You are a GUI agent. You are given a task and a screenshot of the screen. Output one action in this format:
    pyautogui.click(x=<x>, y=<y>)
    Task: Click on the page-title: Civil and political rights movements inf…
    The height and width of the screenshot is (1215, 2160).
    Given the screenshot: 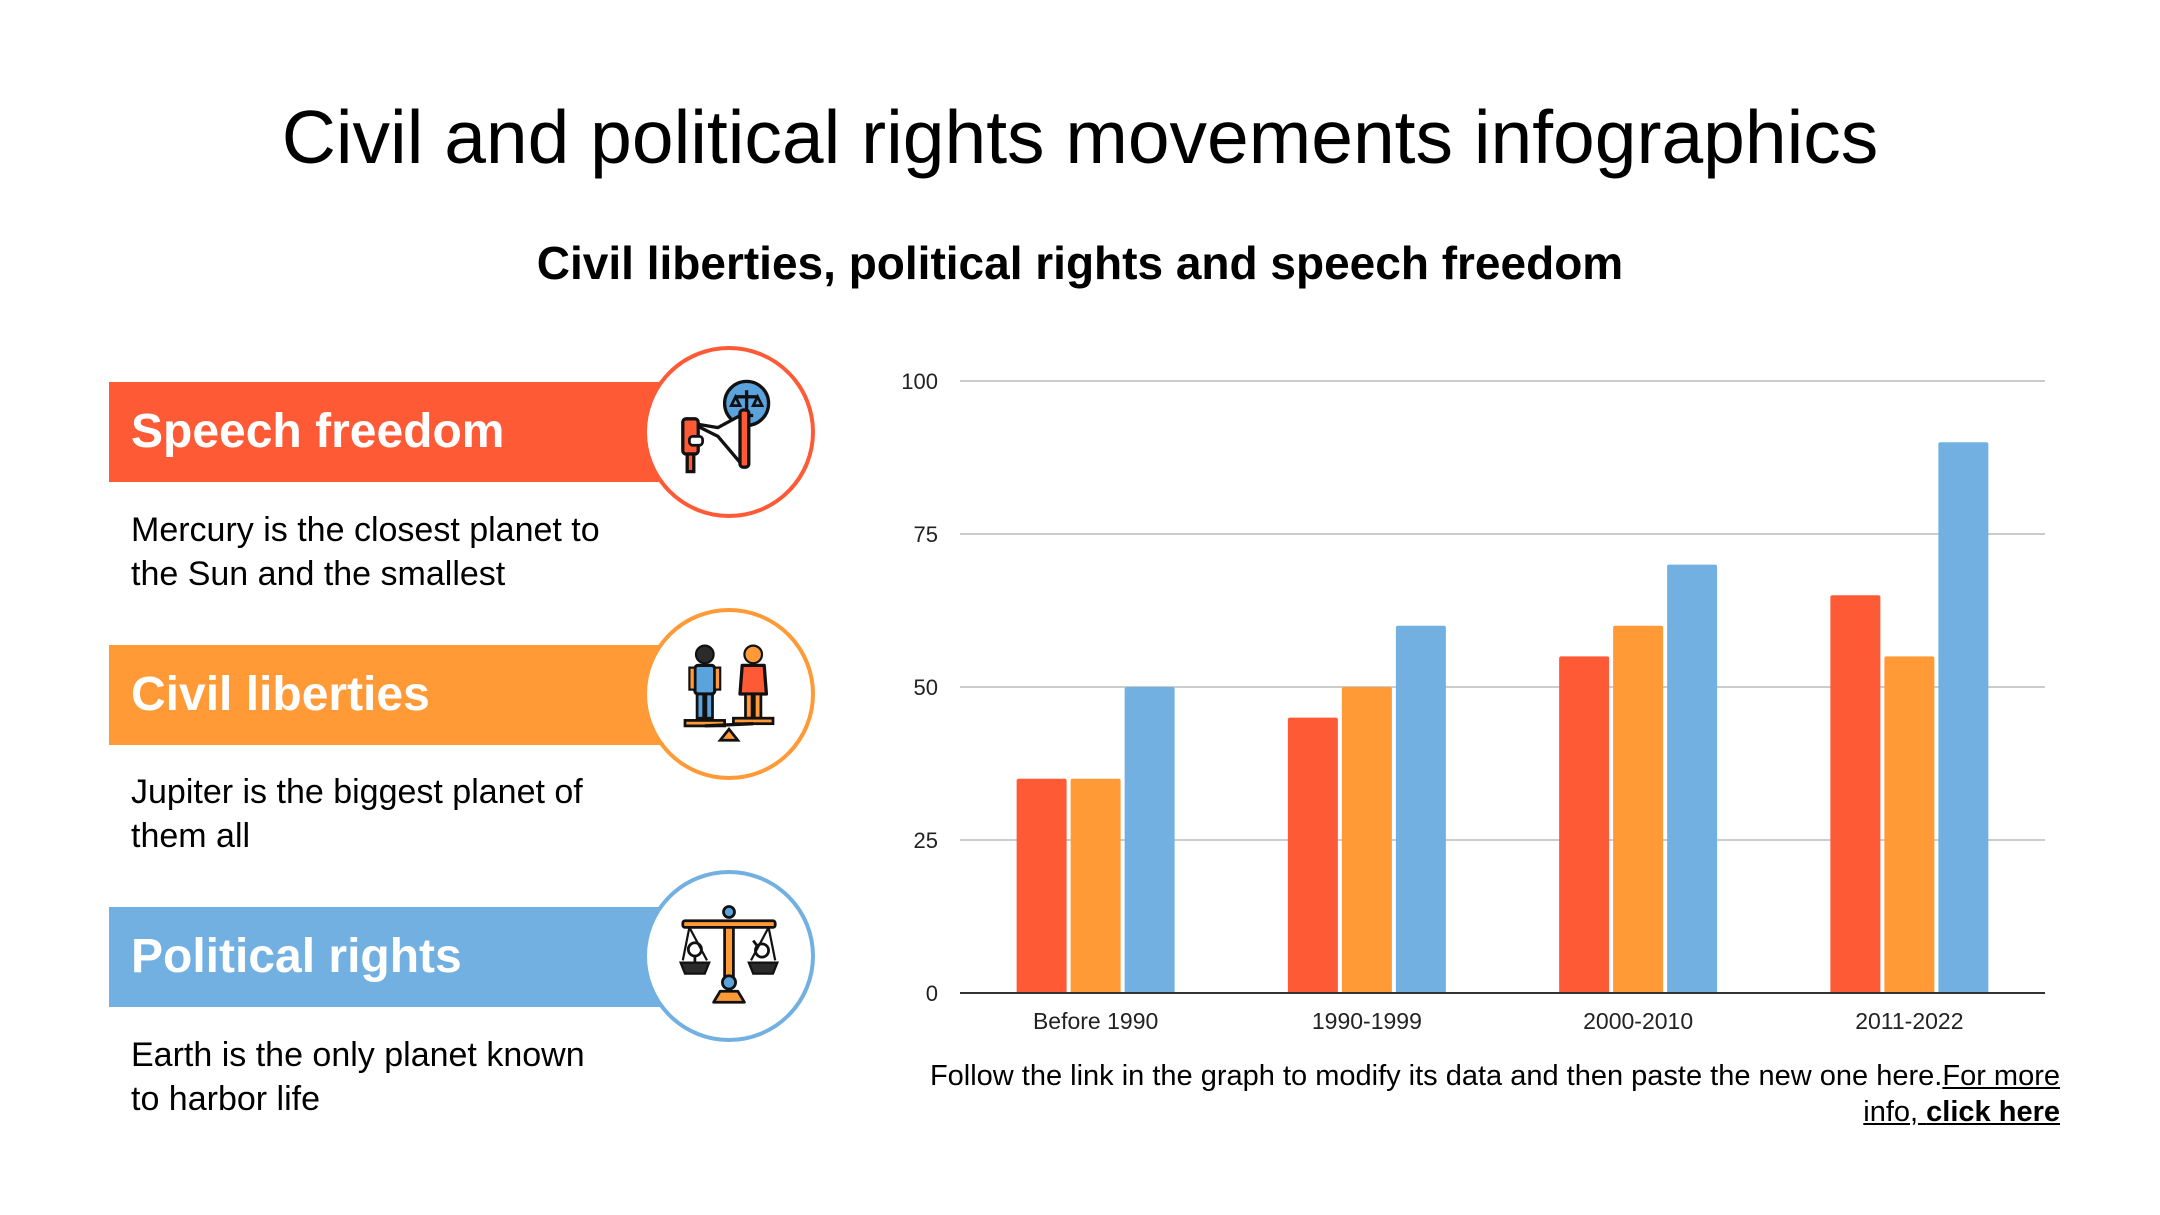 What is the action you would take?
    pyautogui.click(x=1080, y=137)
    